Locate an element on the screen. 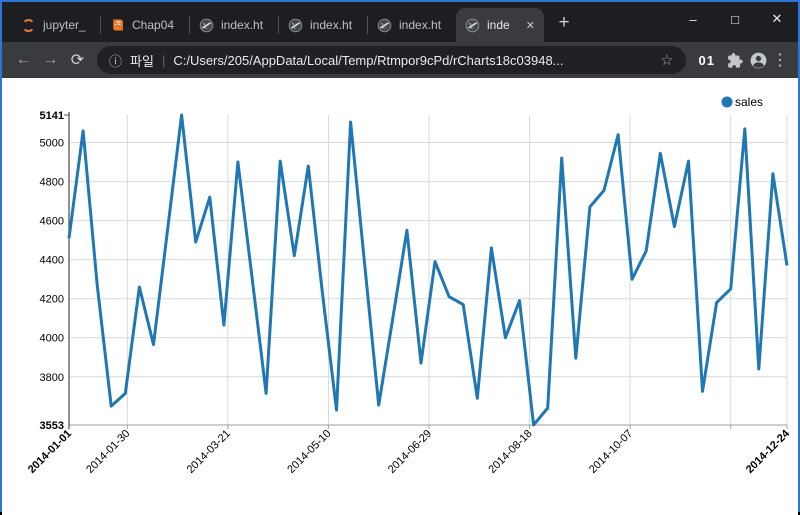  tab-label: Chap04 is located at coordinates (153, 25).